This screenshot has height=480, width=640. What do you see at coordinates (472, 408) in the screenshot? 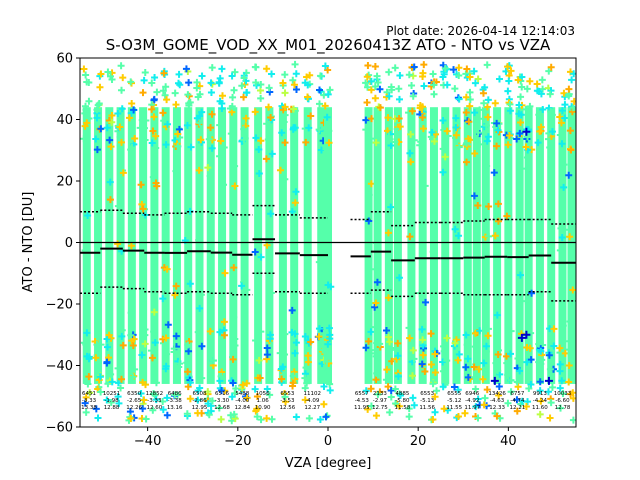
I see `bin-annotation: 11.97` at bounding box center [472, 408].